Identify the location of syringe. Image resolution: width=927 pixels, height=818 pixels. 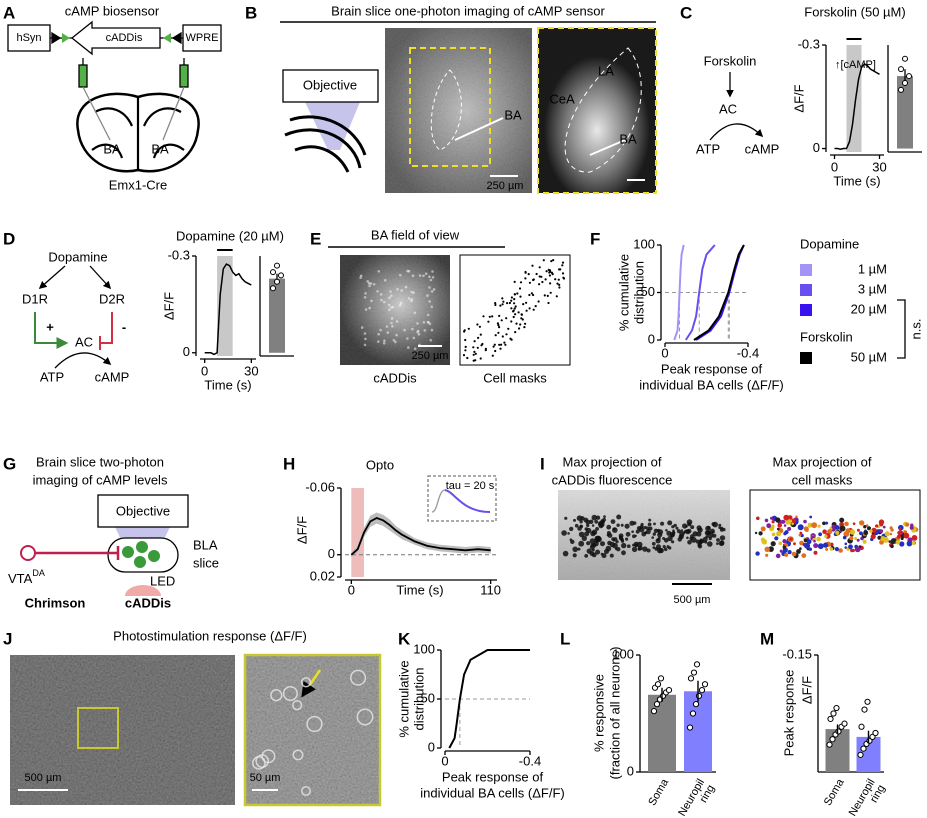
(83, 76).